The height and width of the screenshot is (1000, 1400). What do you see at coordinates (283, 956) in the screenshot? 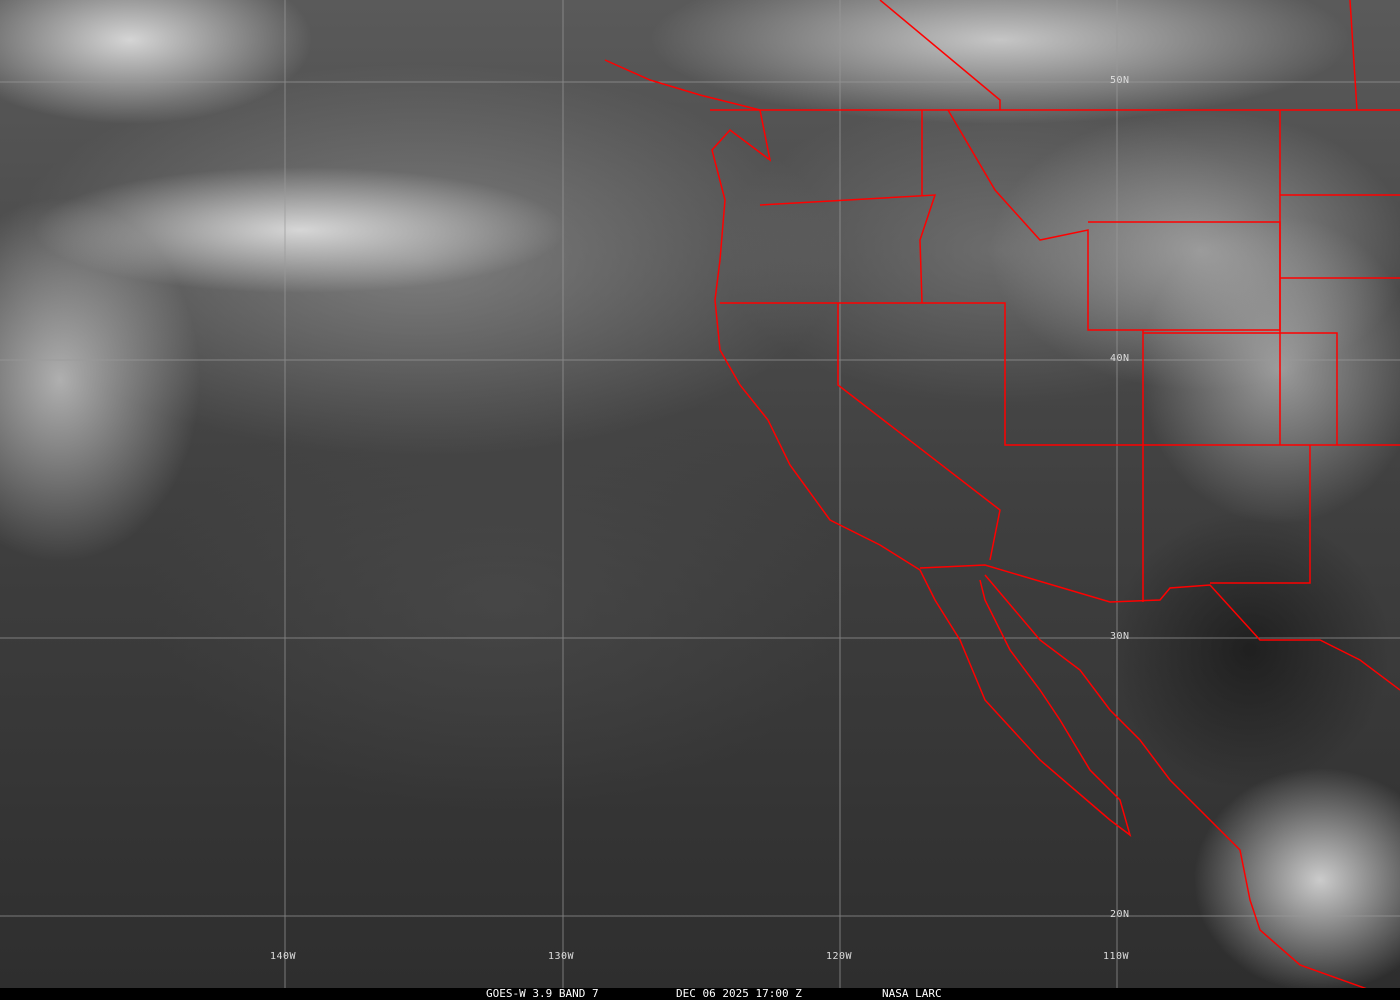
I see `lon-label-140w: 140W` at bounding box center [283, 956].